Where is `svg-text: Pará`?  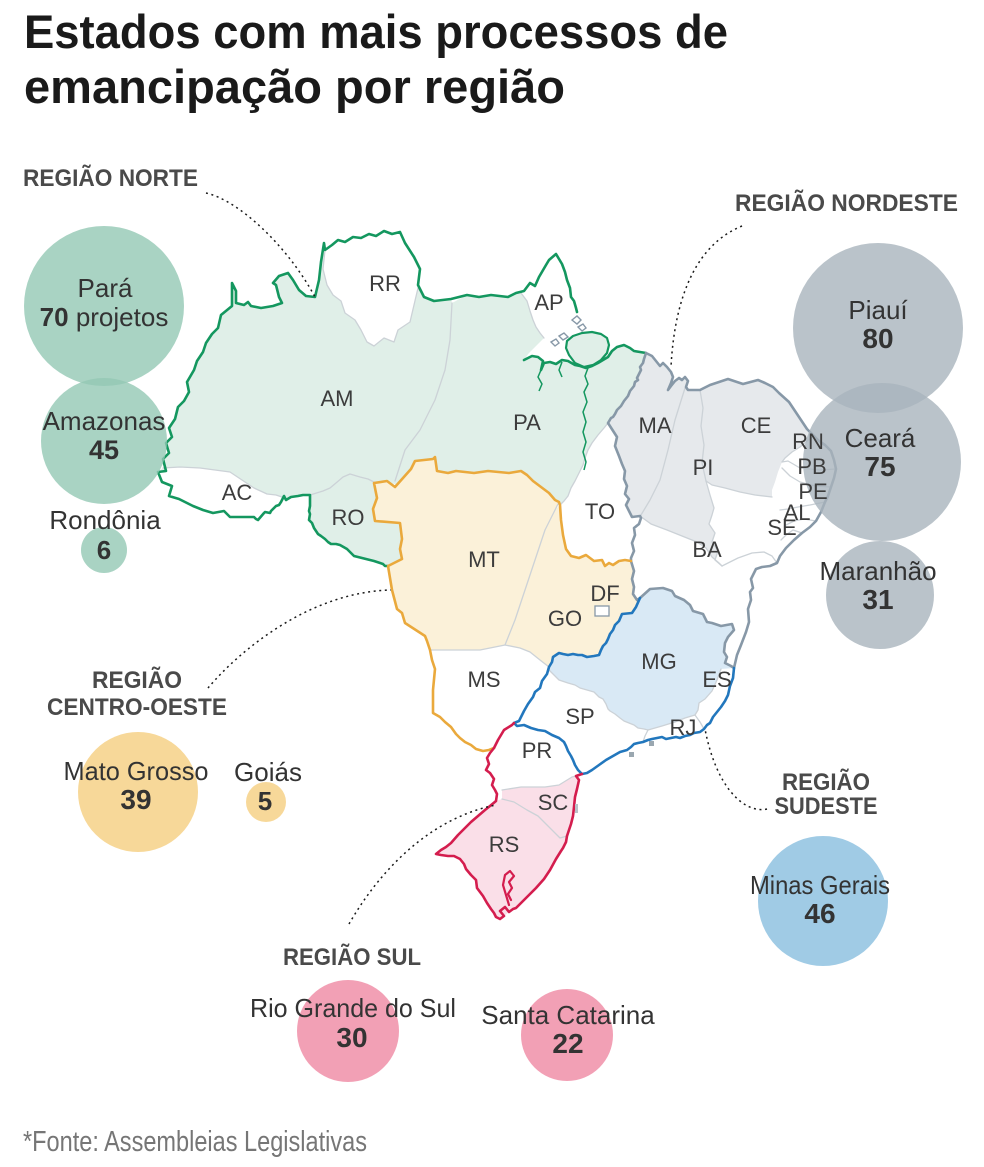
svg-text: Pará is located at coordinates (105, 288).